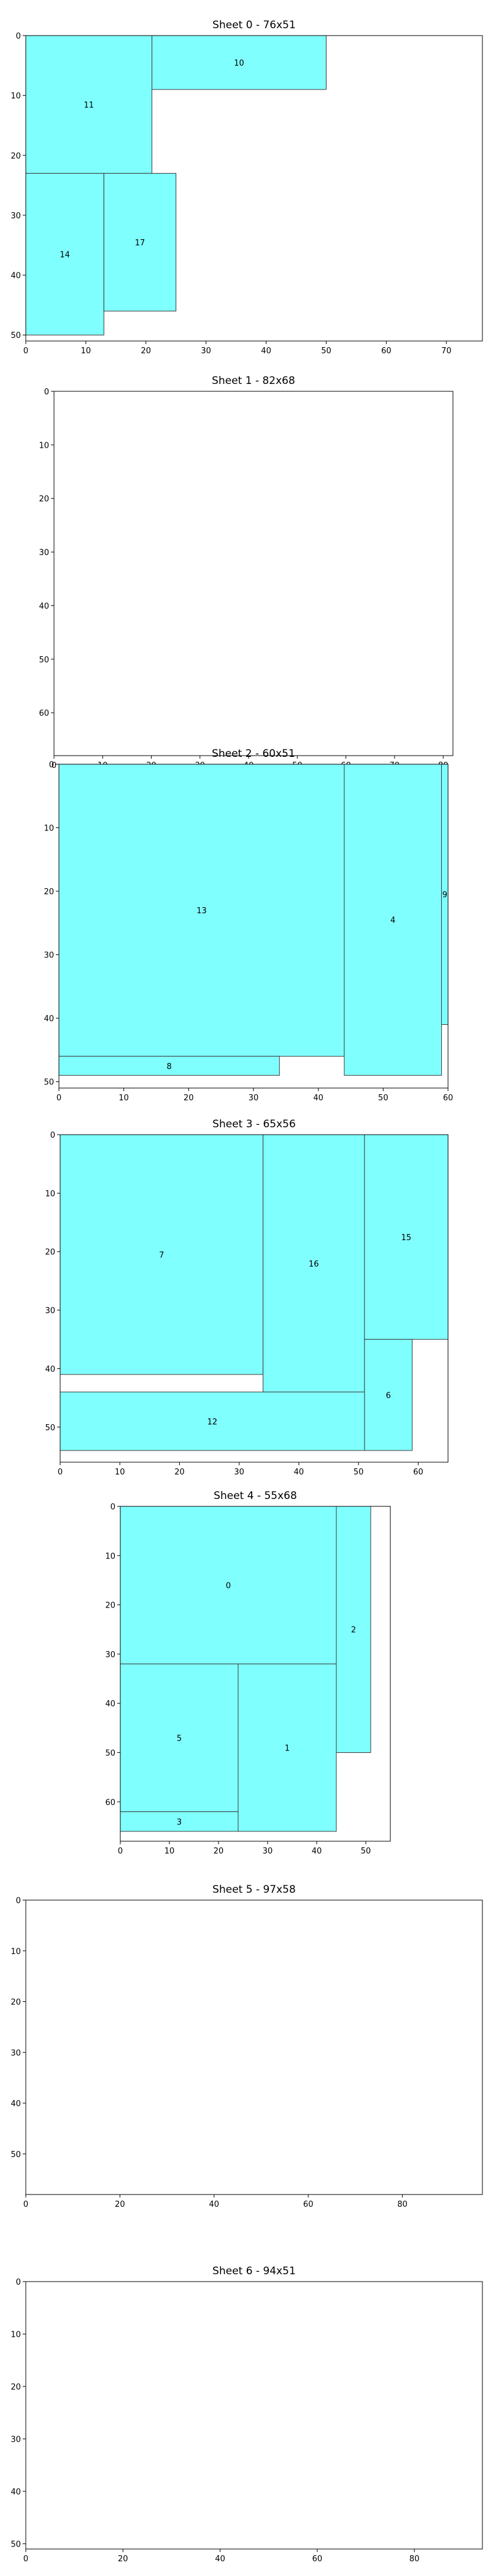 The height and width of the screenshot is (2576, 491). Describe the element at coordinates (254, 1890) in the screenshot. I see `sheet-title: Sheet 5 - 97x58` at that location.